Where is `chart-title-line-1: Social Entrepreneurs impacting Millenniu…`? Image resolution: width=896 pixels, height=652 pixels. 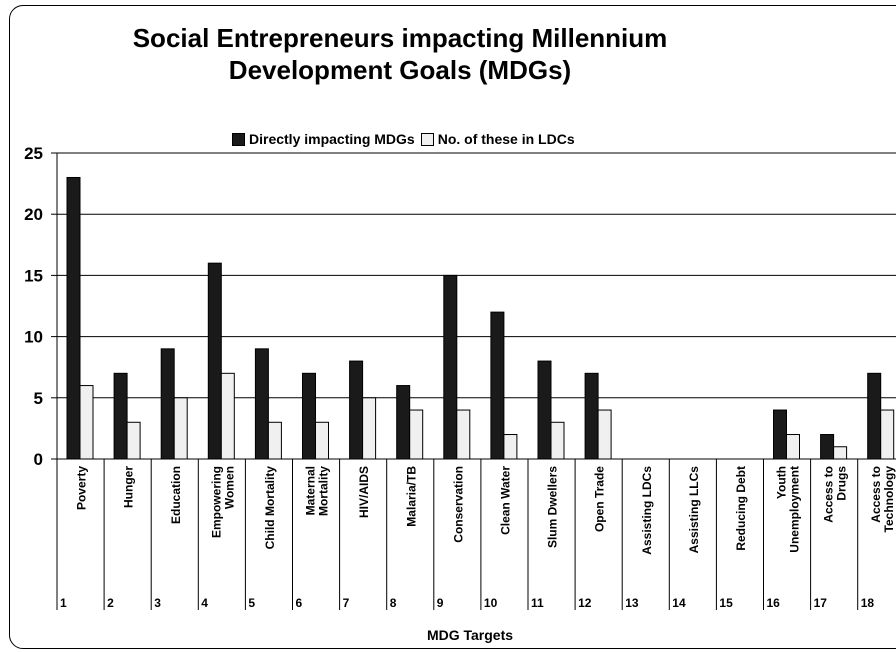 chart-title-line-1: Social Entrepreneurs impacting Millenniu… is located at coordinates (400, 38).